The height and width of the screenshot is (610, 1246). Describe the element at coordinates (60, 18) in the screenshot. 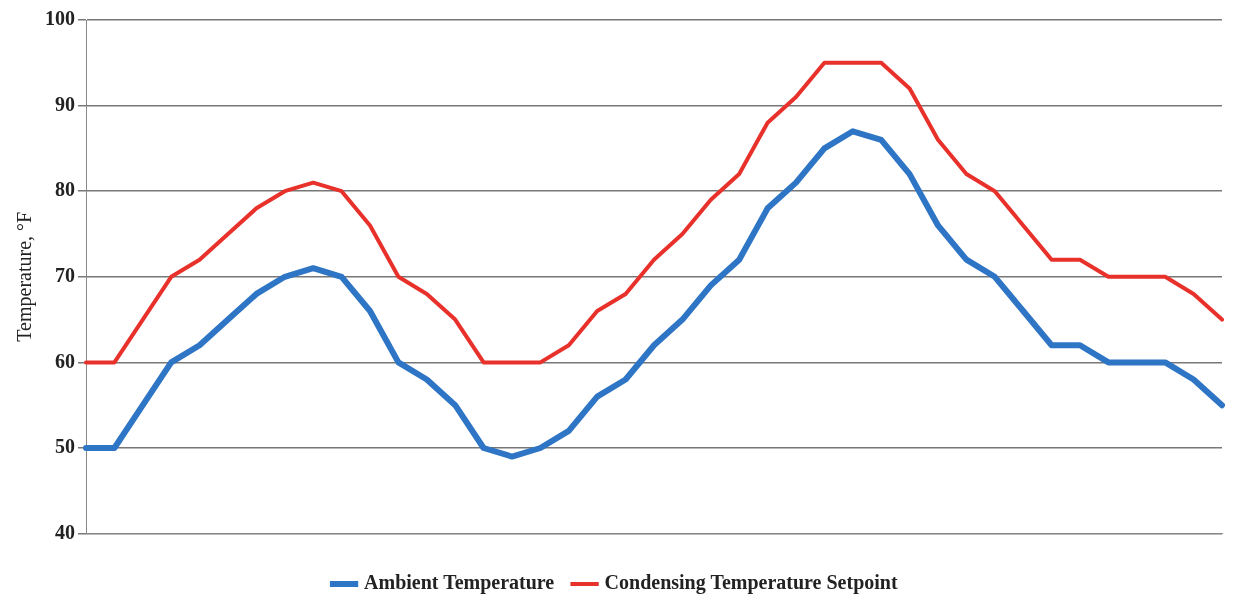

I see `y-tick-label: 100` at that location.